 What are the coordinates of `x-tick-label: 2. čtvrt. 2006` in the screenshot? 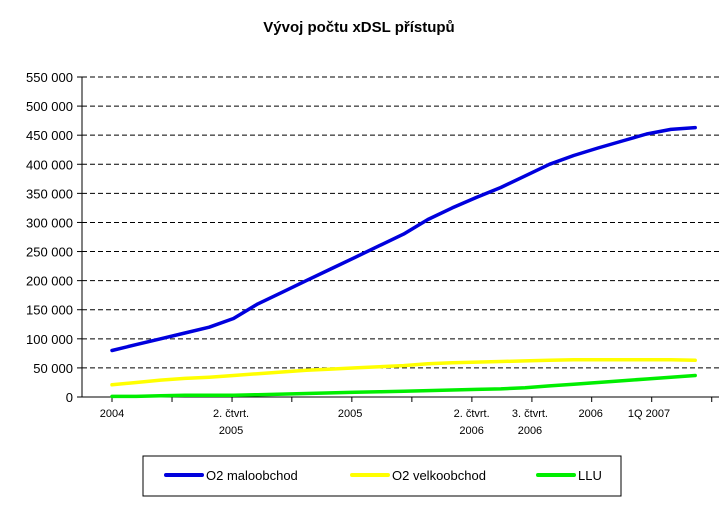 It's located at (472, 422).